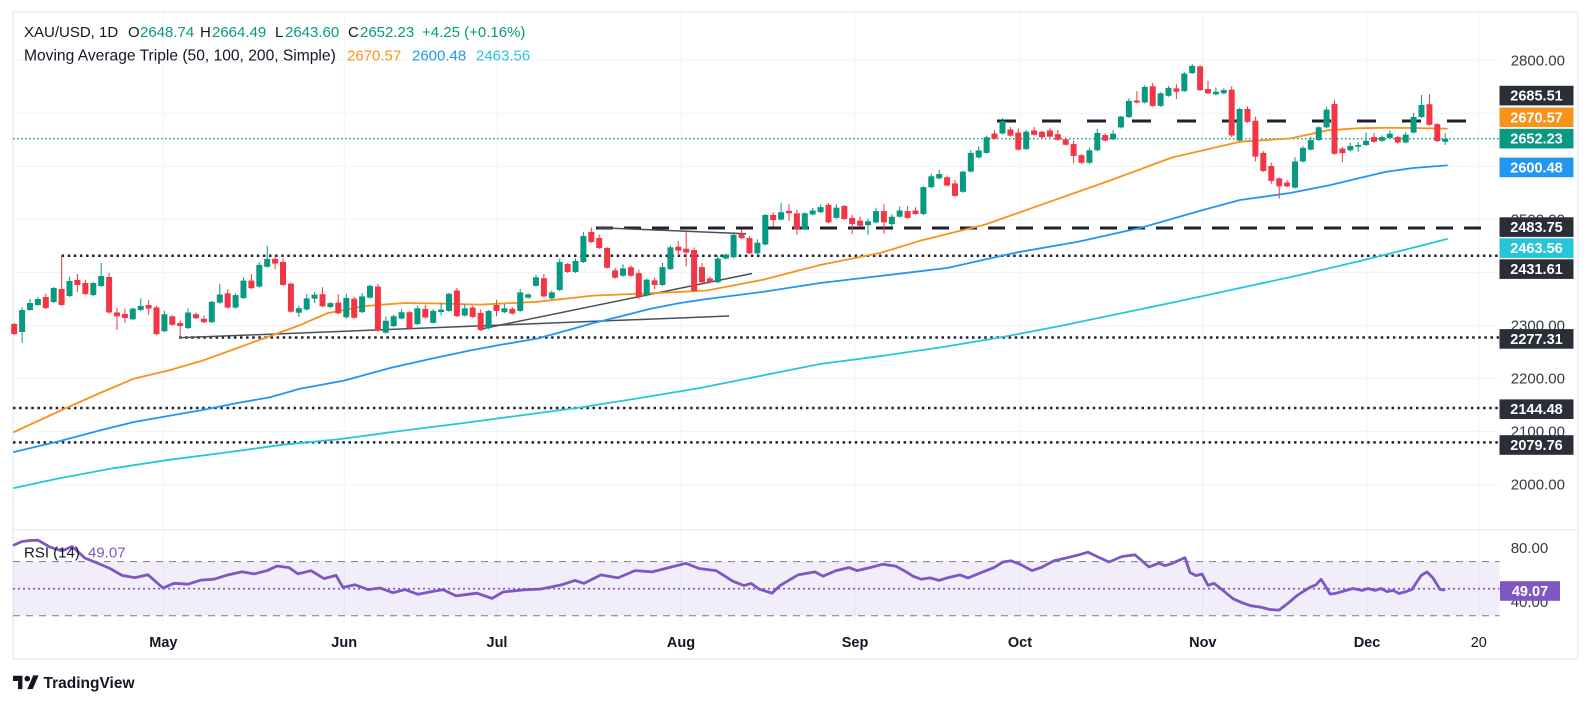 This screenshot has height=711, width=1591. I want to click on svg-text: Sep, so click(855, 643).